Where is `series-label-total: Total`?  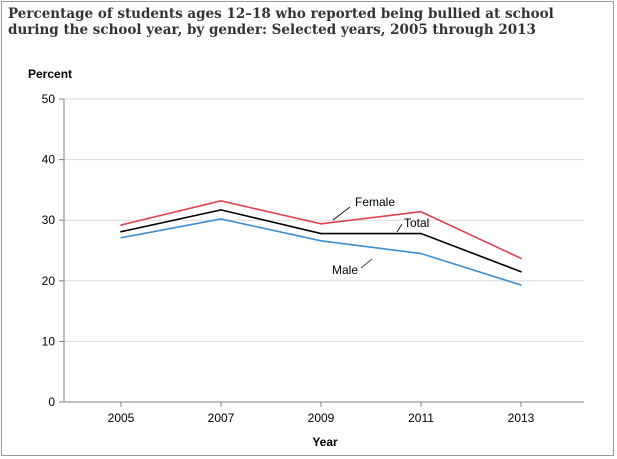
series-label-total: Total is located at coordinates (416, 223).